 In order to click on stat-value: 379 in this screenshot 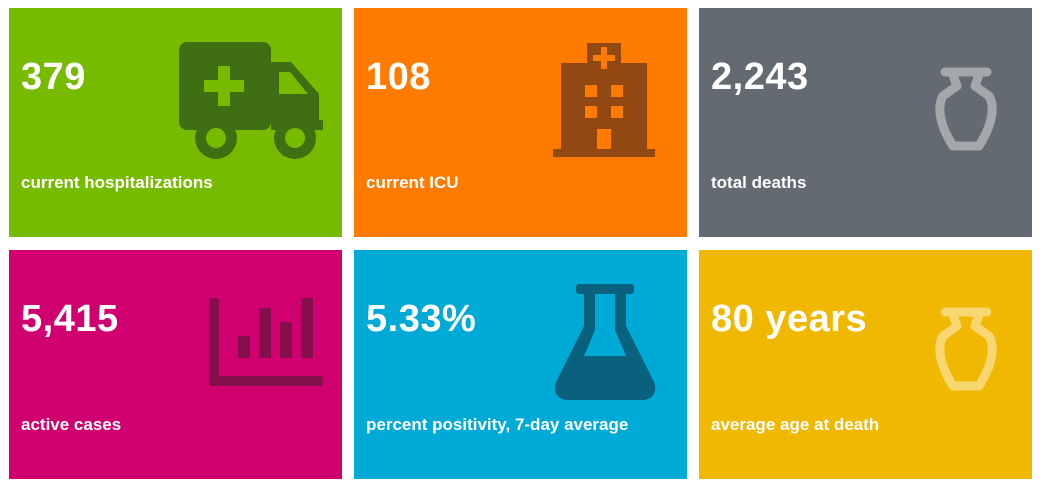, I will do `click(53, 77)`.